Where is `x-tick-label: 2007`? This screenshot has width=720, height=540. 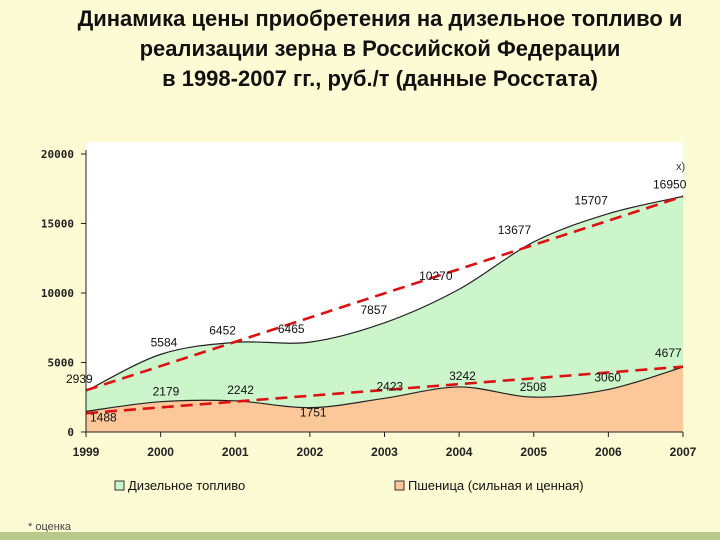 x-tick-label: 2007 is located at coordinates (683, 452).